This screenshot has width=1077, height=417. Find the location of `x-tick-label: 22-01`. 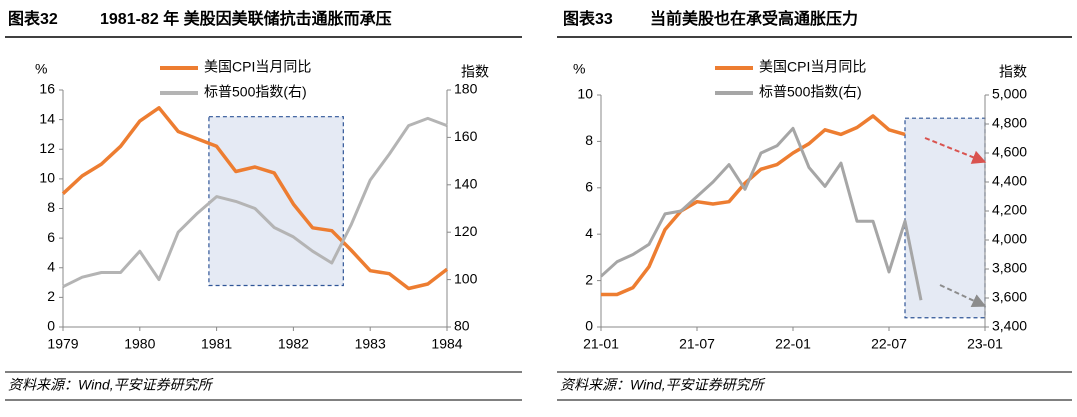

x-tick-label: 22-01 is located at coordinates (793, 344).